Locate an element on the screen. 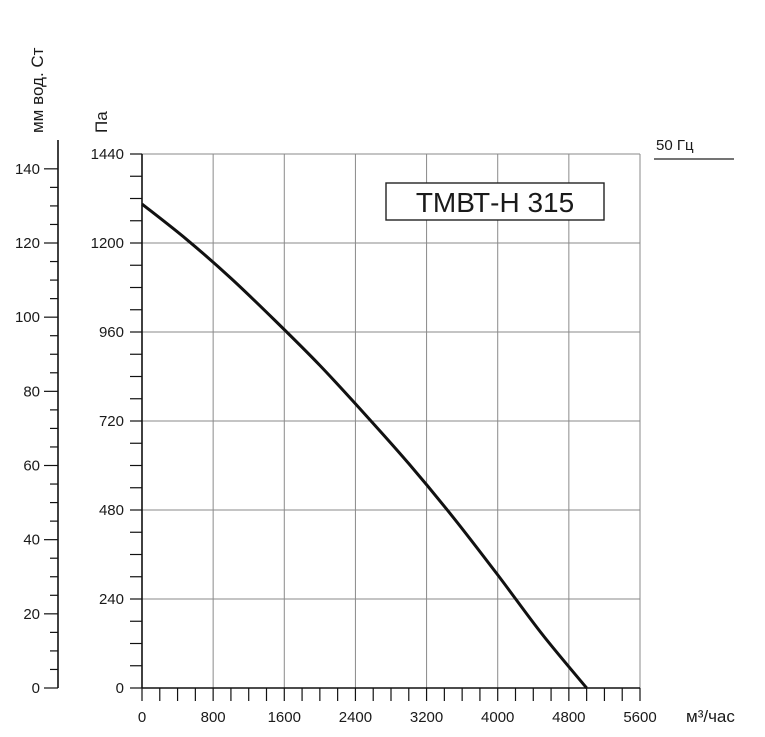 The height and width of the screenshot is (737, 765). y-tick-label: 960 is located at coordinates (111, 332).